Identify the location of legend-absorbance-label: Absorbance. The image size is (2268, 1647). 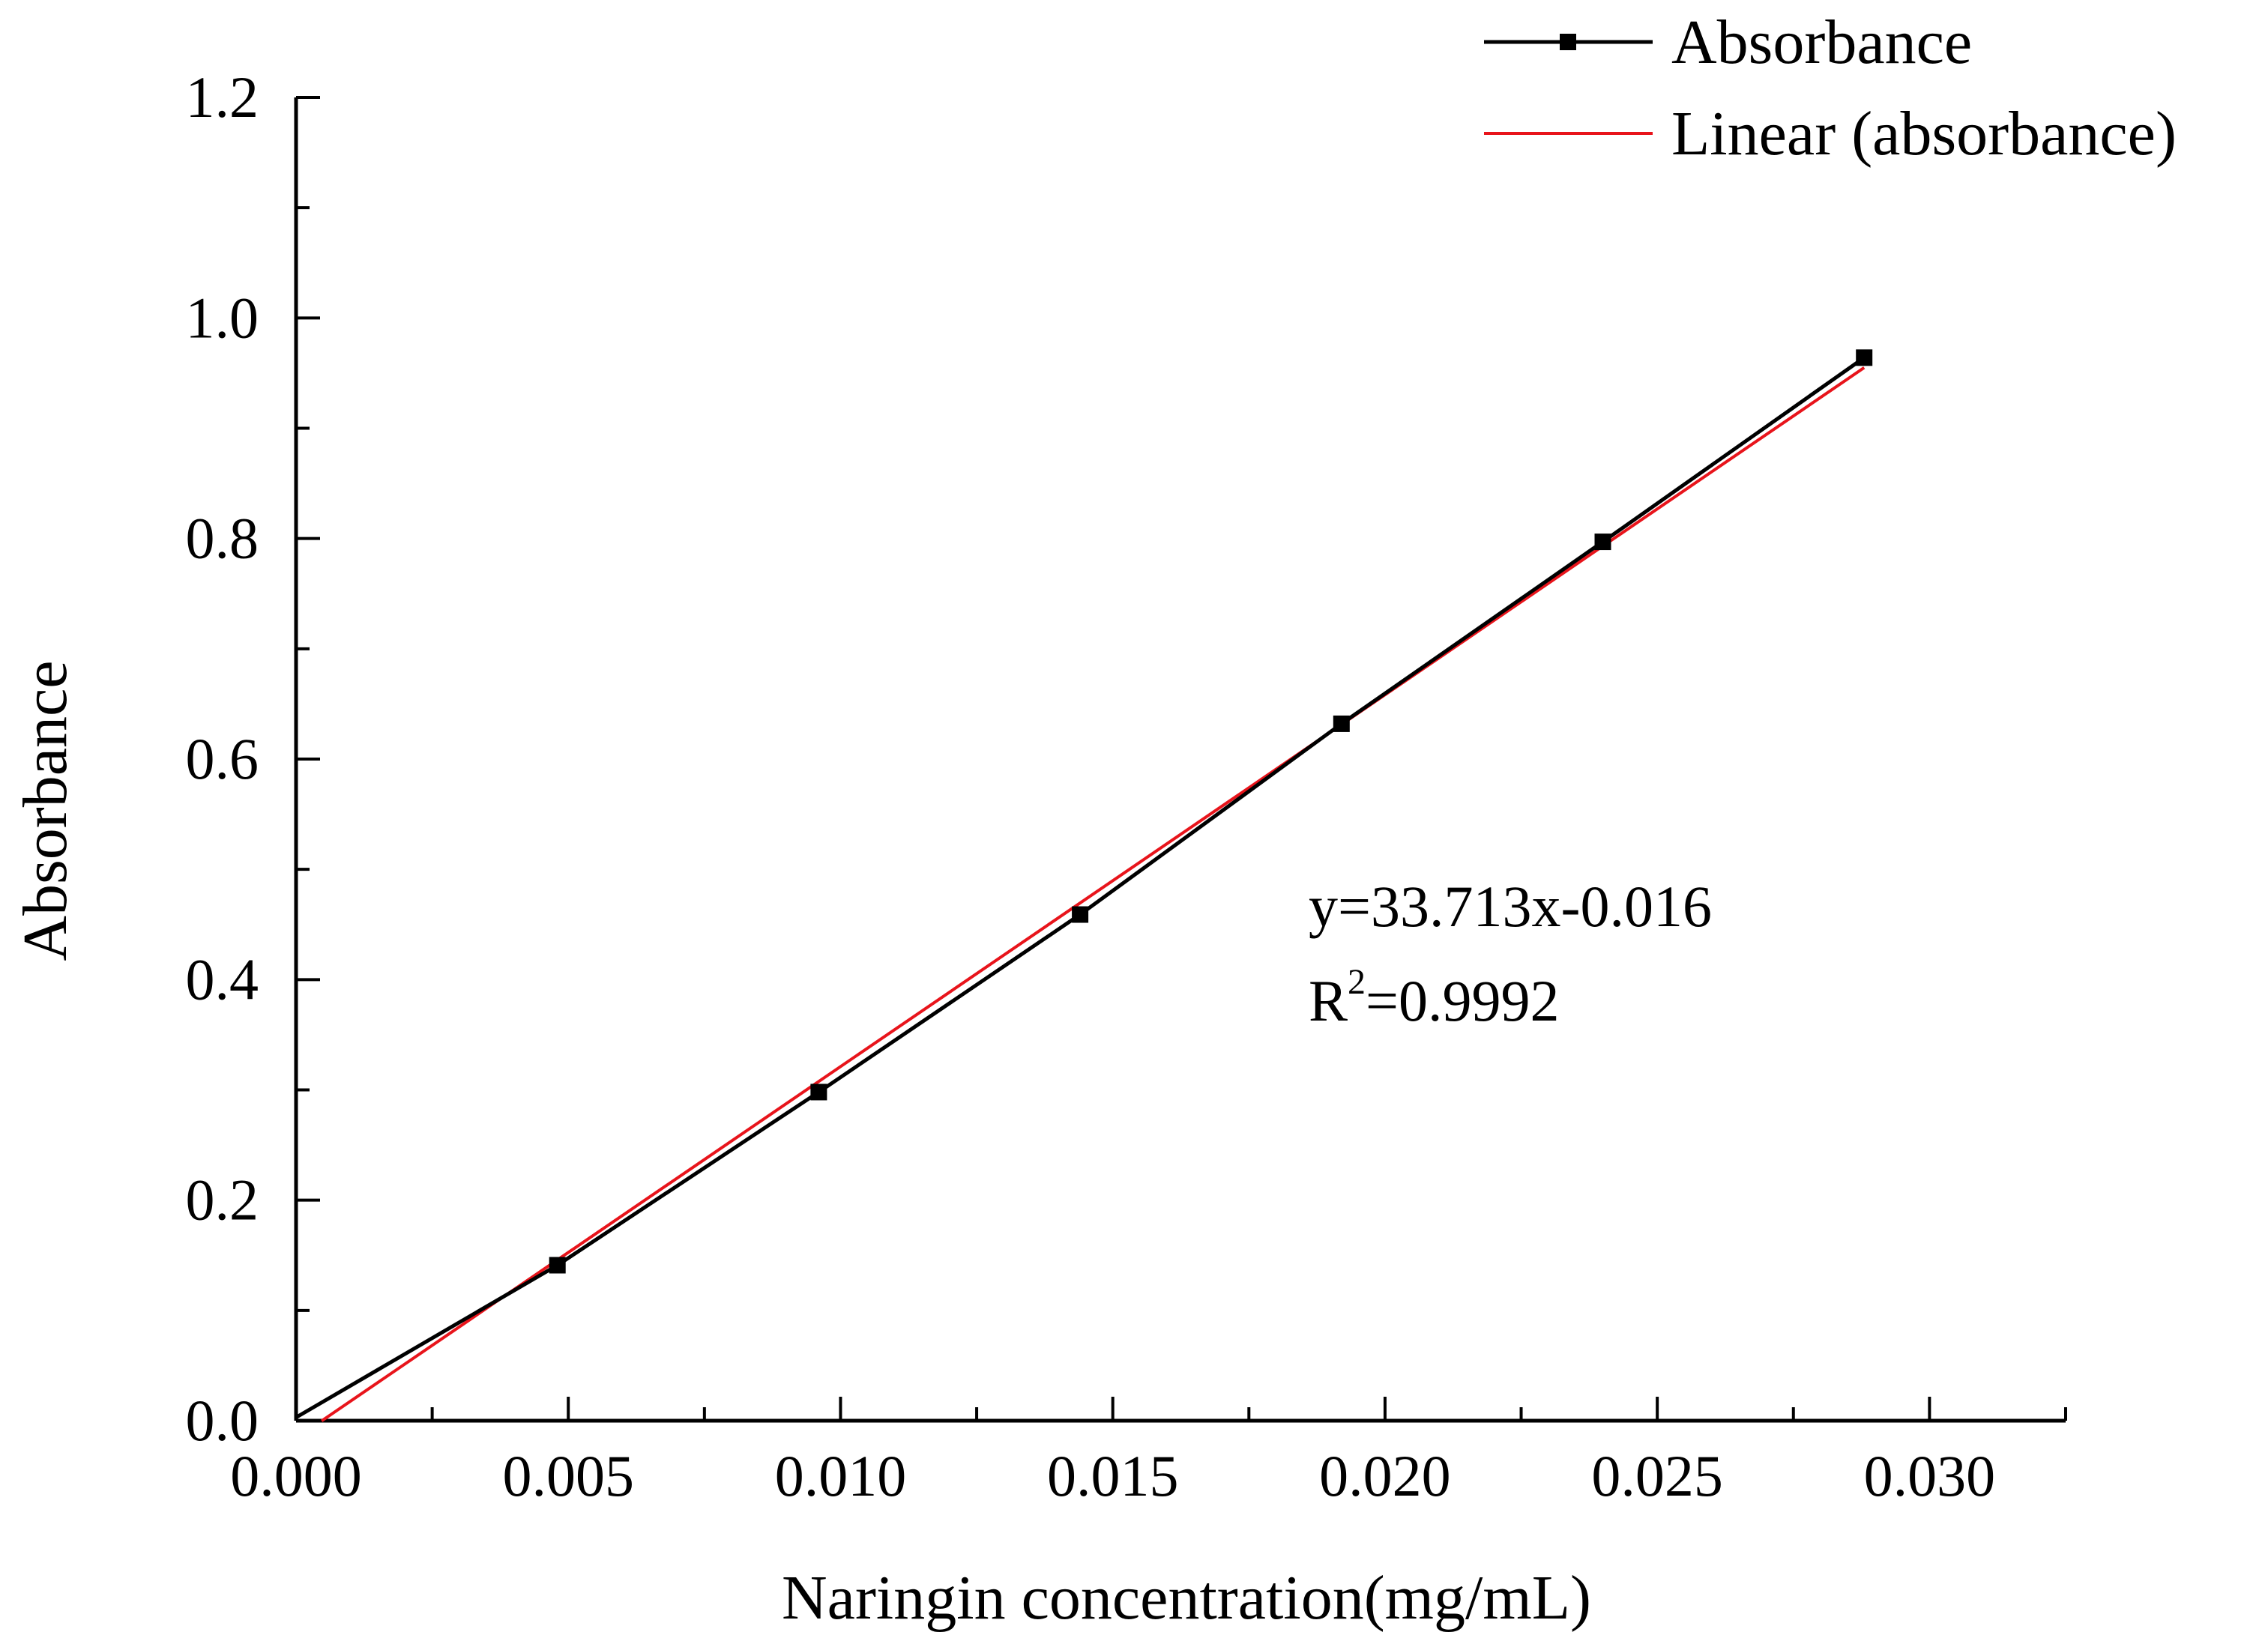
(1821, 42).